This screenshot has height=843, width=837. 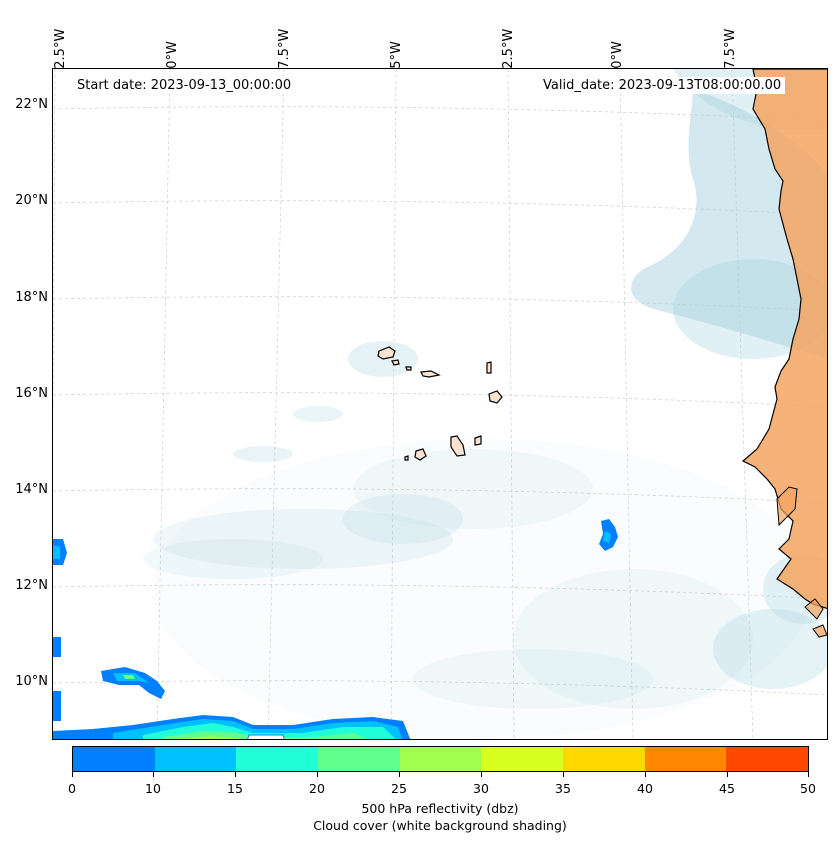 What do you see at coordinates (440, 808) in the screenshot?
I see `colorbar-label: 500 hPa reflectivity (dbz)` at bounding box center [440, 808].